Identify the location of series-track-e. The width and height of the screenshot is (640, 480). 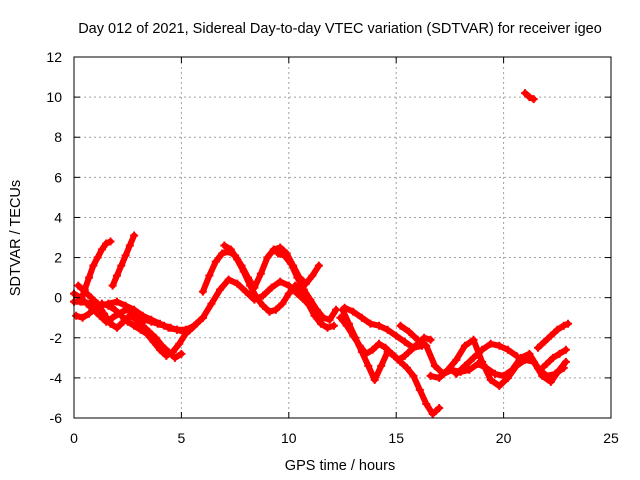
(123, 260).